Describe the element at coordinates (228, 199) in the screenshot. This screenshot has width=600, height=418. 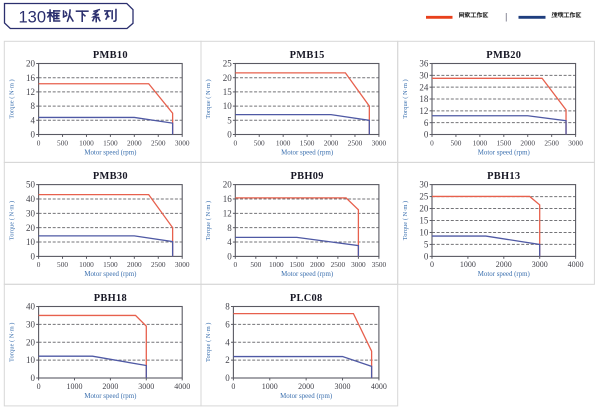
I see `svg-text: 16` at that location.